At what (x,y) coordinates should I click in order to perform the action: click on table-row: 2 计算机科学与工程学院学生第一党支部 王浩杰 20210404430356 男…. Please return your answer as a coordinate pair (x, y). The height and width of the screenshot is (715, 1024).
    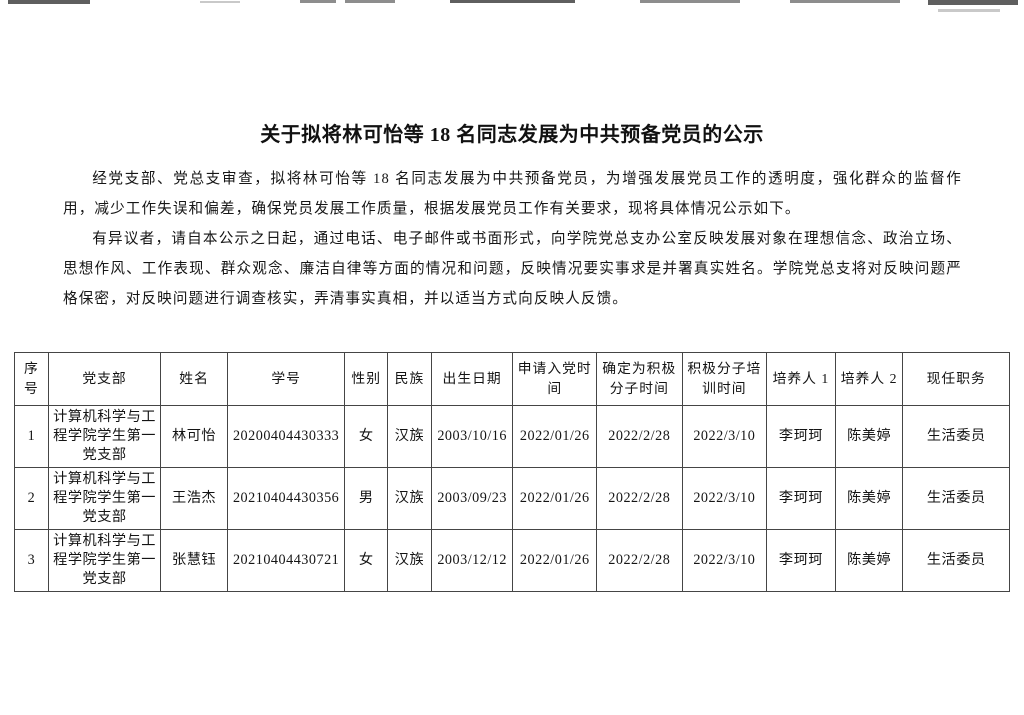
    Looking at the image, I should click on (512, 498).